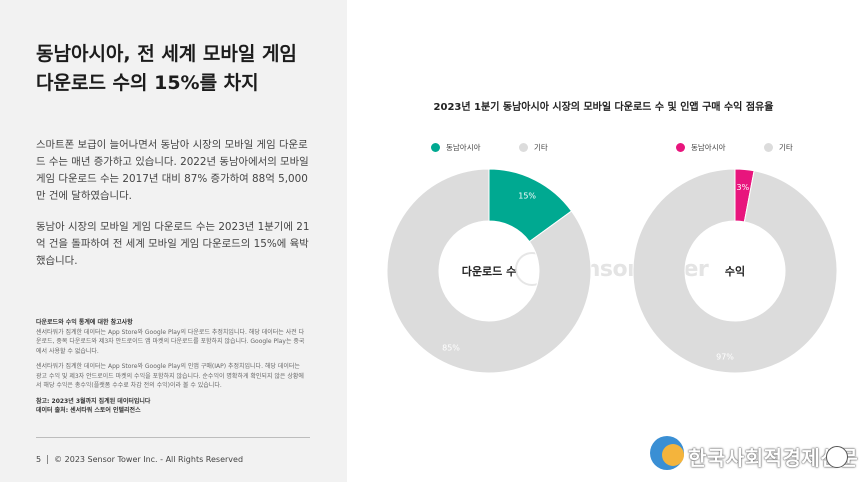  What do you see at coordinates (725, 357) in the screenshot?
I see `slice-label-revenue-other: 97%` at bounding box center [725, 357].